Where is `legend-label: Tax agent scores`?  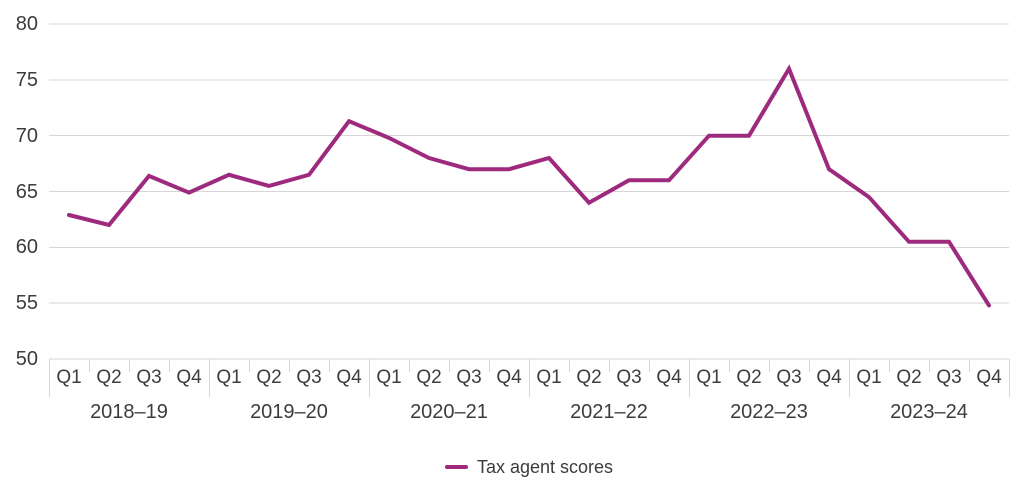
legend-label: Tax agent scores is located at coordinates (545, 466).